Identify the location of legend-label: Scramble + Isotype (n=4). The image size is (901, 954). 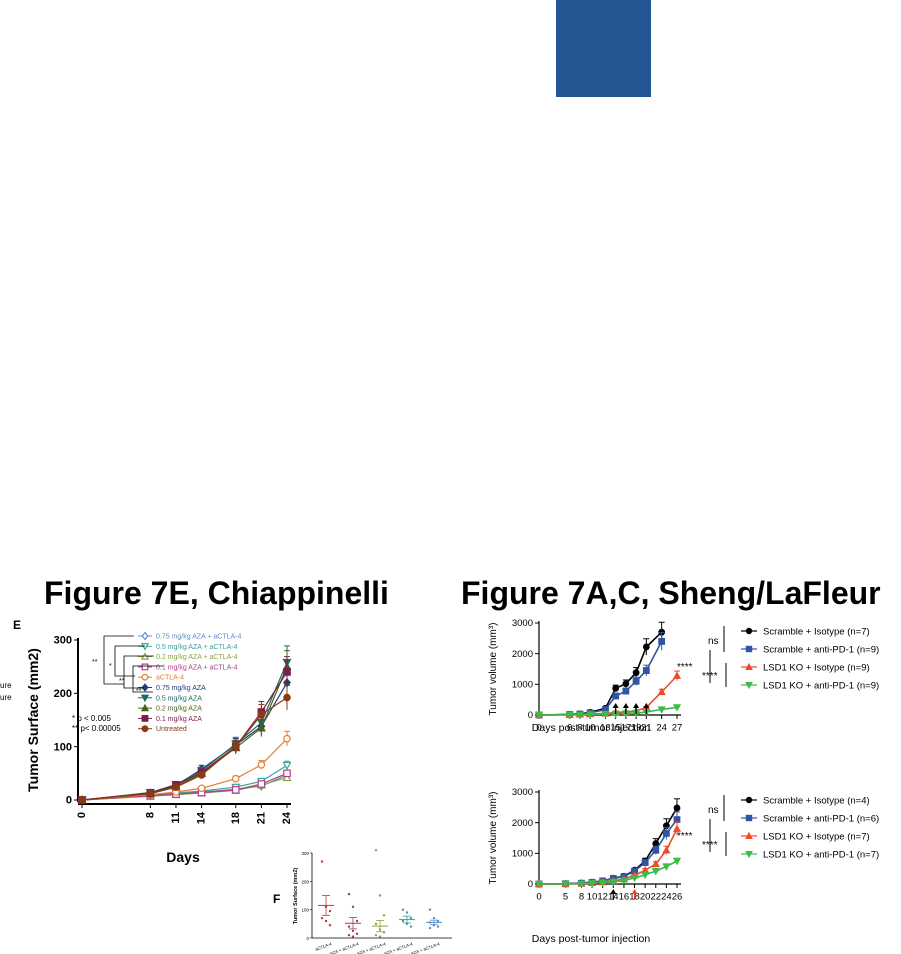
(816, 801).